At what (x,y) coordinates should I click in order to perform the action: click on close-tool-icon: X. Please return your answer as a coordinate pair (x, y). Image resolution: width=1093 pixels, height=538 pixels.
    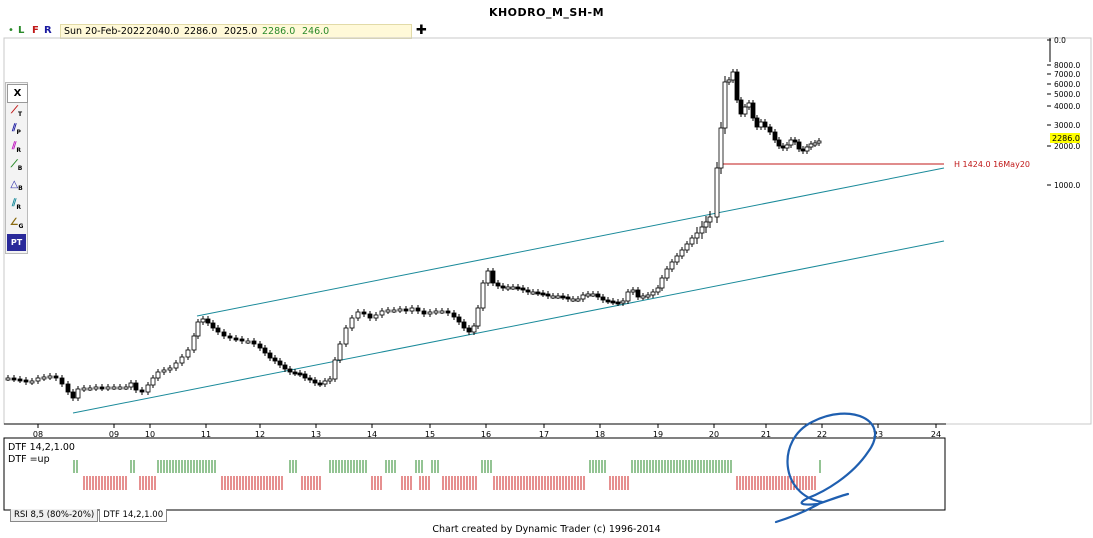
    Looking at the image, I should click on (17, 93).